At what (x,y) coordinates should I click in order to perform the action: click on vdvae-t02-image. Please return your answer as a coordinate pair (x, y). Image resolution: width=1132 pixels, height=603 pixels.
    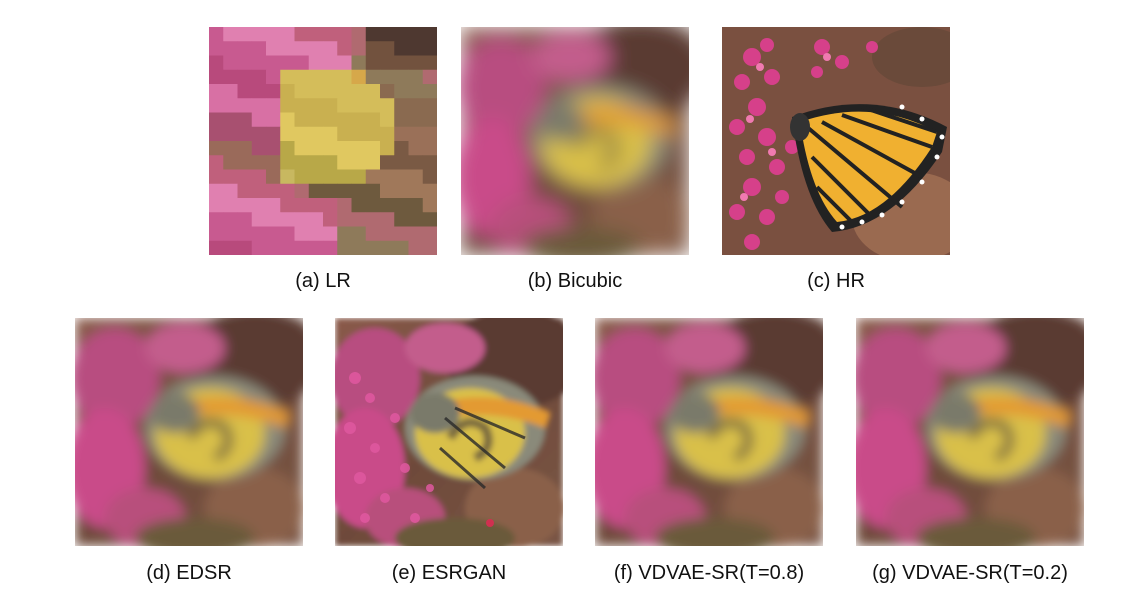
    Looking at the image, I should click on (970, 432).